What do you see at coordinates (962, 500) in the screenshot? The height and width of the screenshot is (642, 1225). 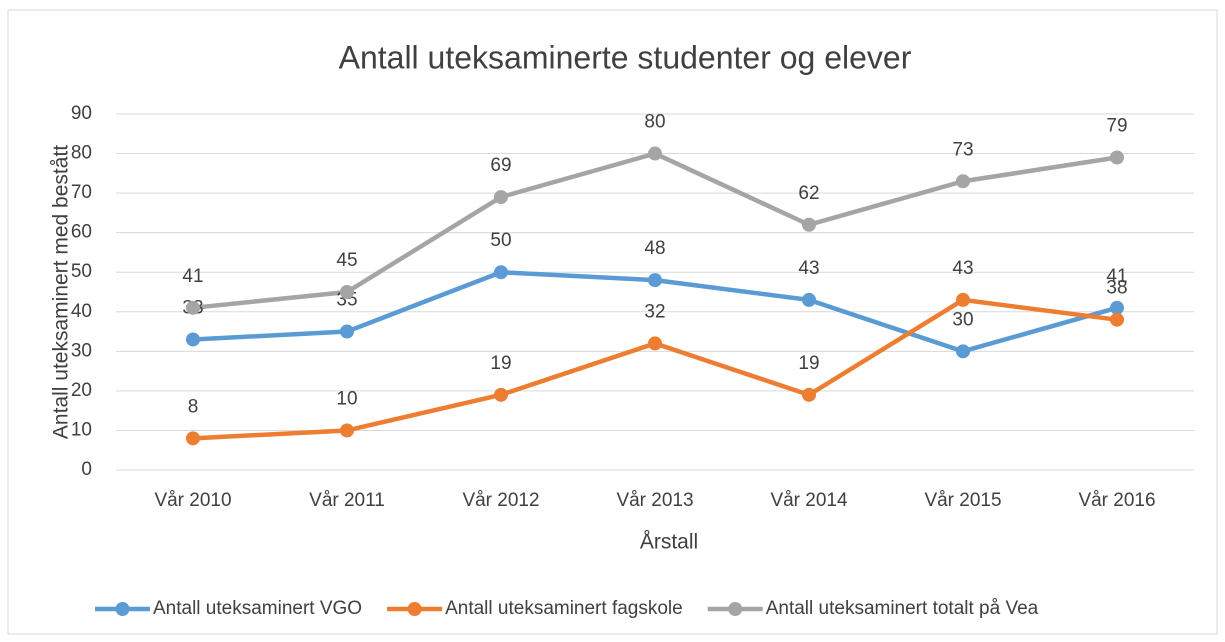 I see `x-tick-label: Vår 2015` at bounding box center [962, 500].